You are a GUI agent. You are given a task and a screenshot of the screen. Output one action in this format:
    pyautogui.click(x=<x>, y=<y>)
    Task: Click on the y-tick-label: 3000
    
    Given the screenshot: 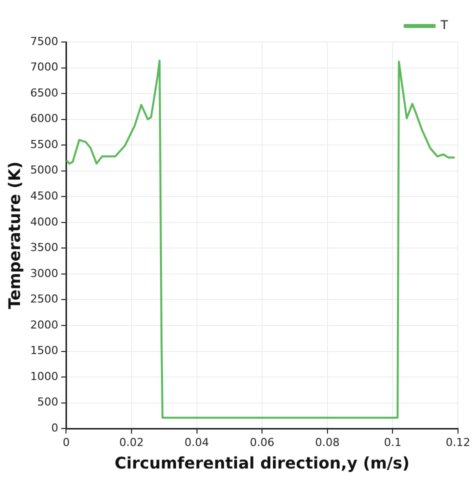 What is the action you would take?
    pyautogui.click(x=44, y=273)
    